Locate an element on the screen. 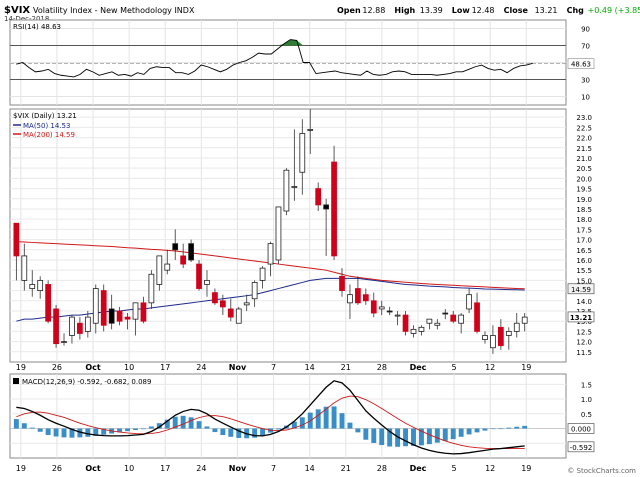 The width and height of the screenshot is (640, 477). price-y-tick-label: 15.0 is located at coordinates (584, 281).